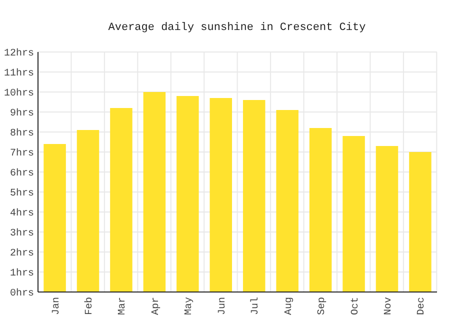 The height and width of the screenshot is (331, 474). What do you see at coordinates (356, 306) in the screenshot?
I see `x-tick-label: Oct` at bounding box center [356, 306].